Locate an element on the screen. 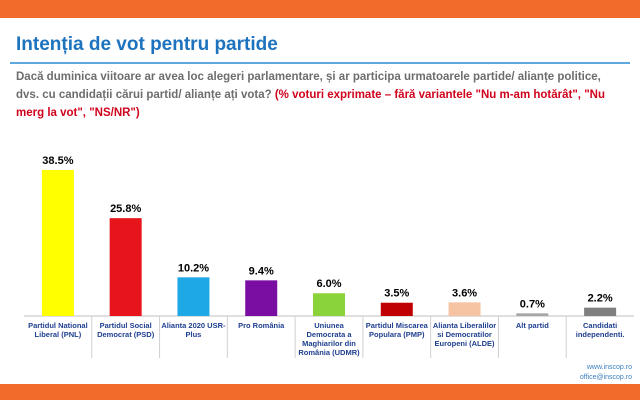 Image resolution: width=640 pixels, height=400 pixels. bottom-band is located at coordinates (320, 392).